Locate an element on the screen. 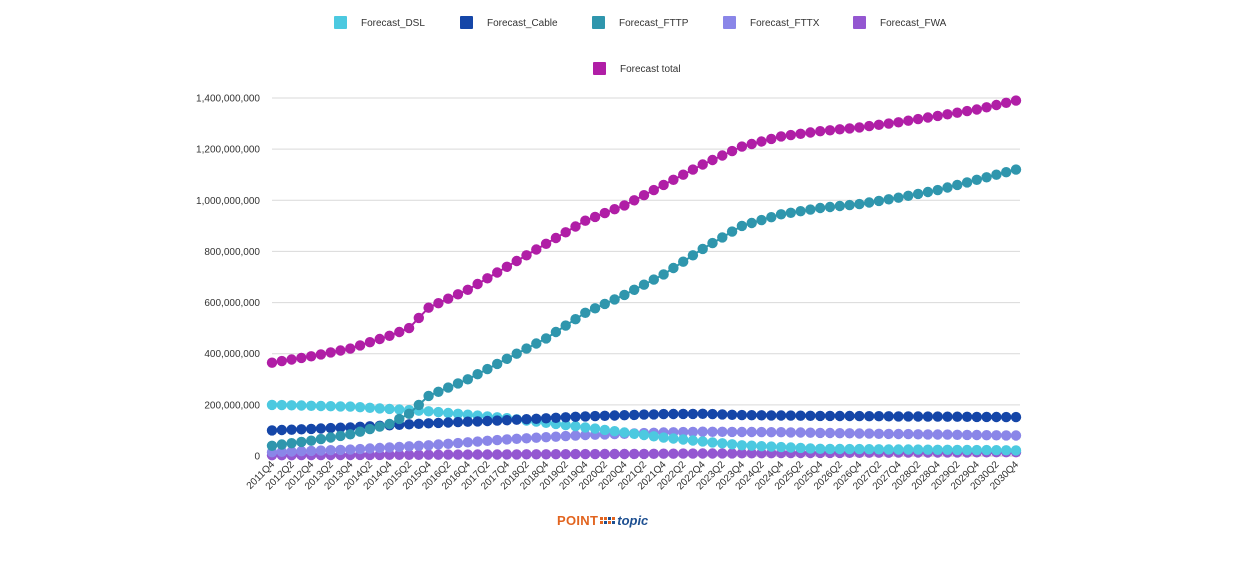 This screenshot has width=1235, height=570. y-tick-label: 1,200,000,000 is located at coordinates (228, 150).